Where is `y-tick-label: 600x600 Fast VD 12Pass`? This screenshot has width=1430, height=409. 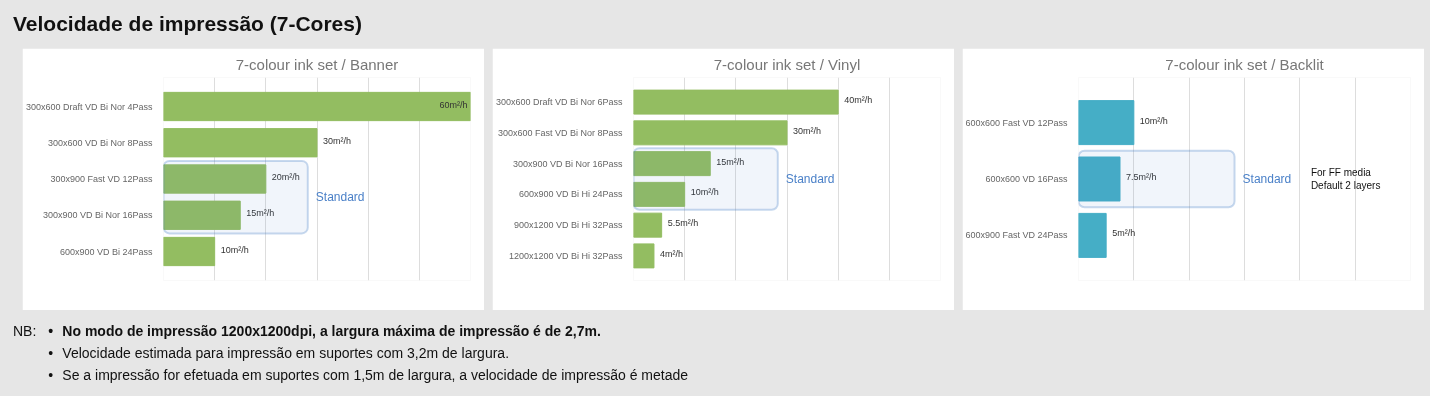
y-tick-label: 600x600 Fast VD 12Pass is located at coordinates (1016, 122).